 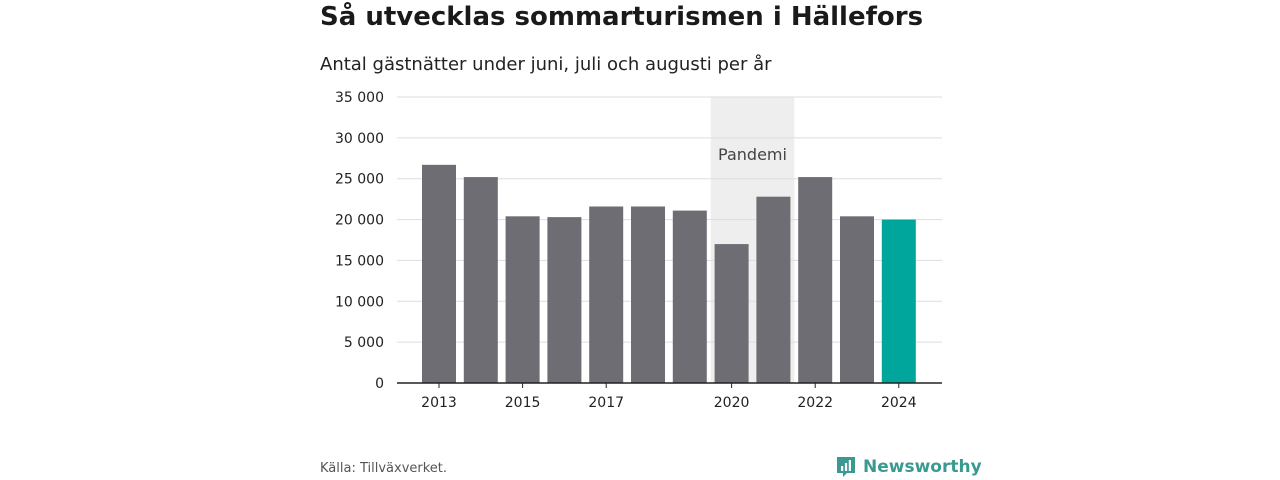 What do you see at coordinates (606, 403) in the screenshot?
I see `x-tick-label: 2017` at bounding box center [606, 403].